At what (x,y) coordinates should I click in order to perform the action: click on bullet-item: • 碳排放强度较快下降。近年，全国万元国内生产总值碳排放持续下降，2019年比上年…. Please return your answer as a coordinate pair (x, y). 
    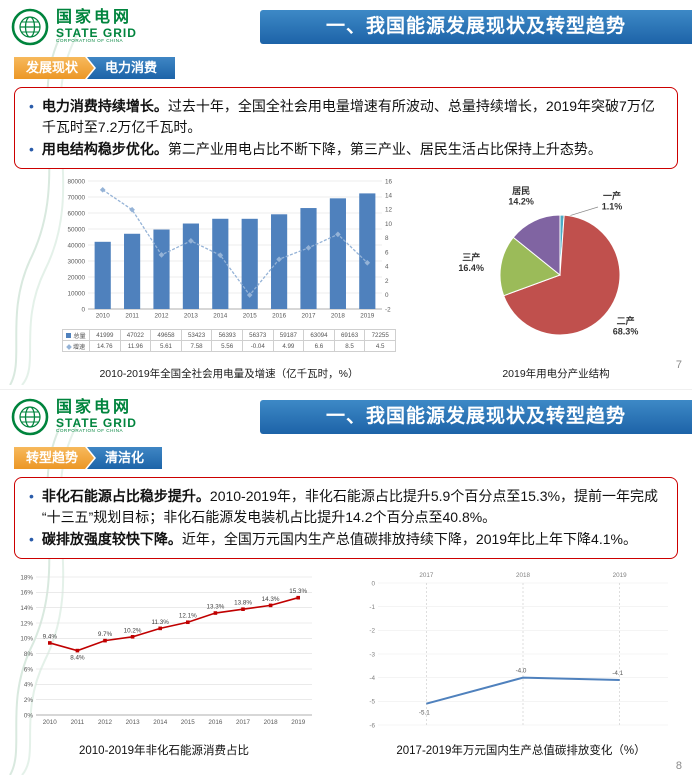
    Looking at the image, I should click on (347, 539).